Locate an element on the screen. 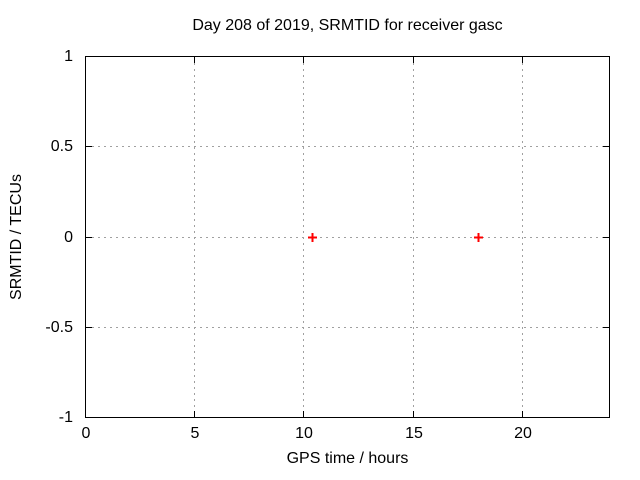 The height and width of the screenshot is (480, 640). x-tick-label: 20 is located at coordinates (523, 433).